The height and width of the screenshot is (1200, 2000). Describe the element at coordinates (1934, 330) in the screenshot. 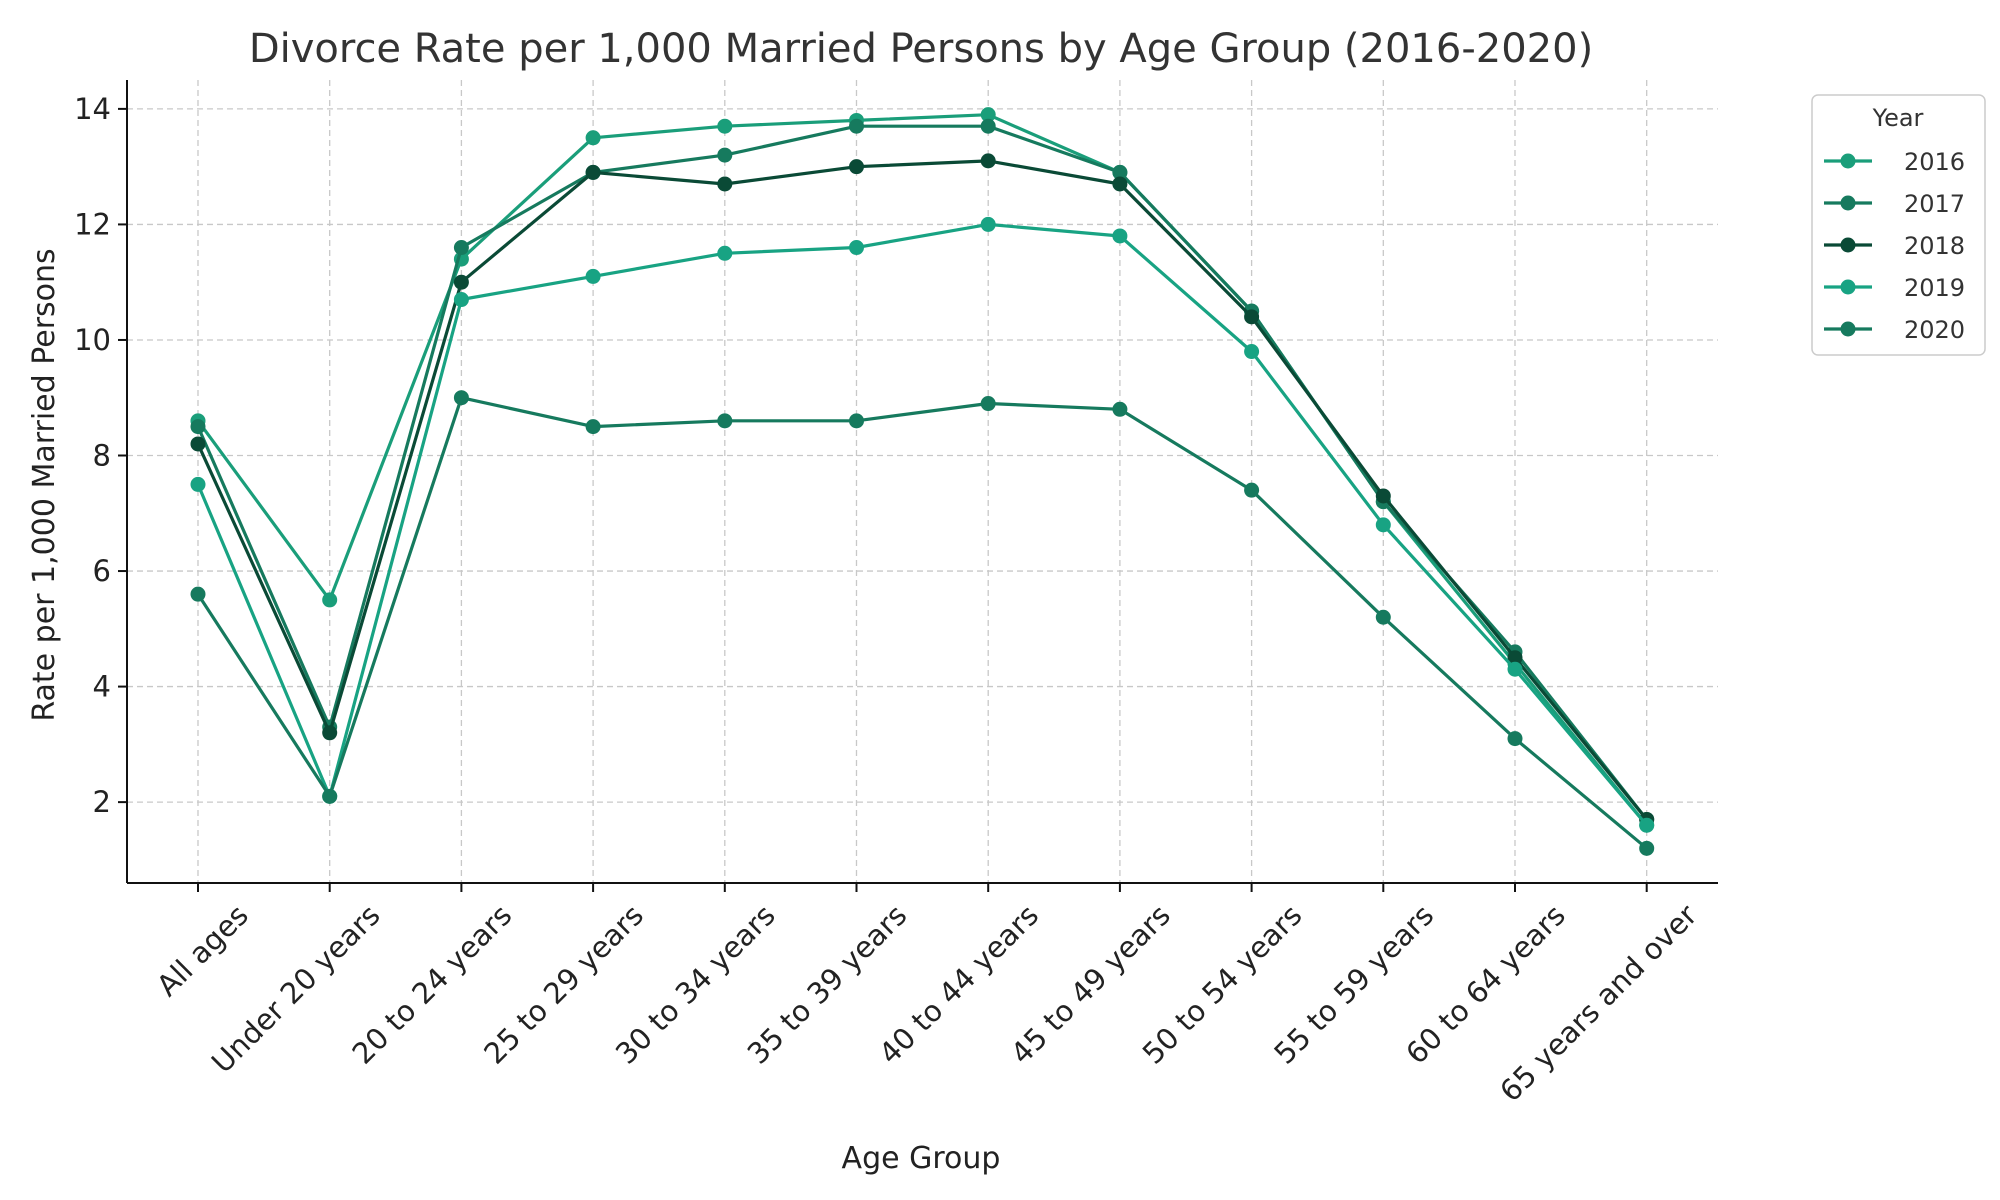

I see `legend-label: 2020` at that location.